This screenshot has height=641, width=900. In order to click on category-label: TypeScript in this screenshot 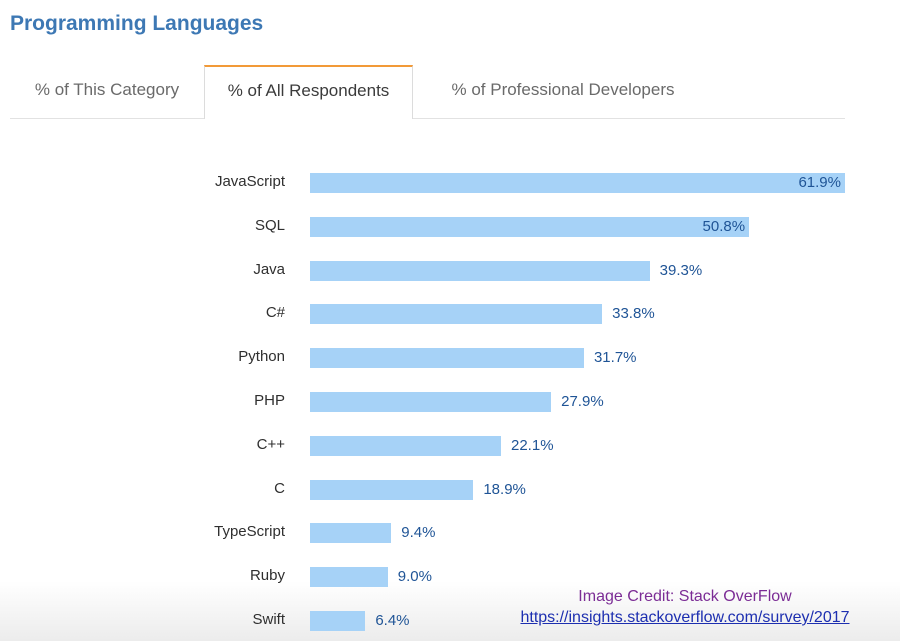, I will do `click(249, 532)`.